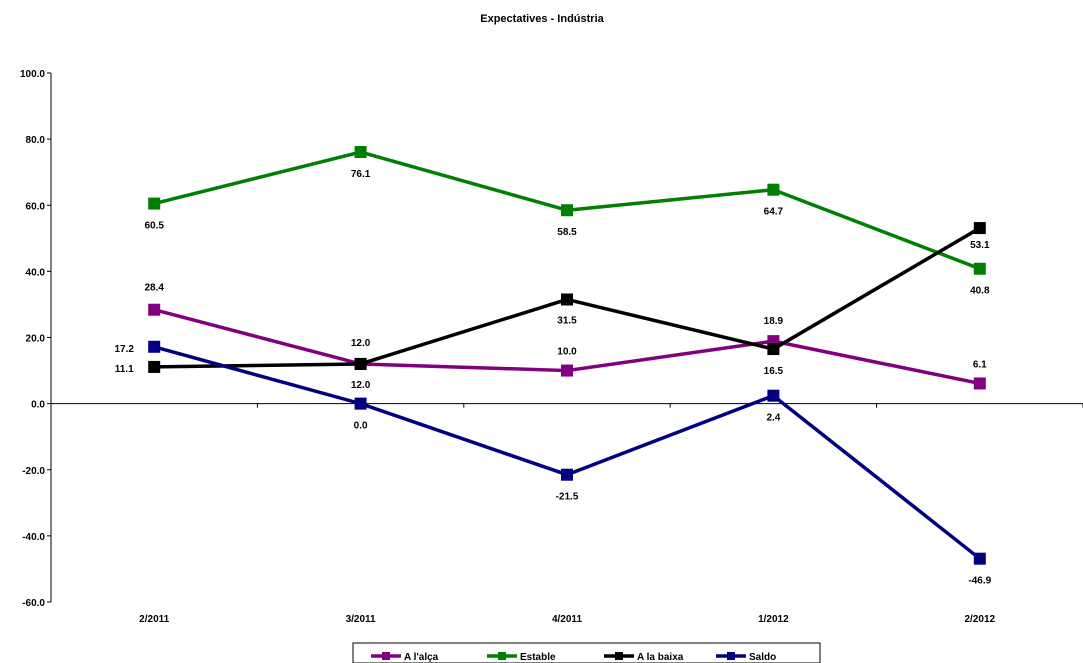  I want to click on legend-label: Estable, so click(538, 657).